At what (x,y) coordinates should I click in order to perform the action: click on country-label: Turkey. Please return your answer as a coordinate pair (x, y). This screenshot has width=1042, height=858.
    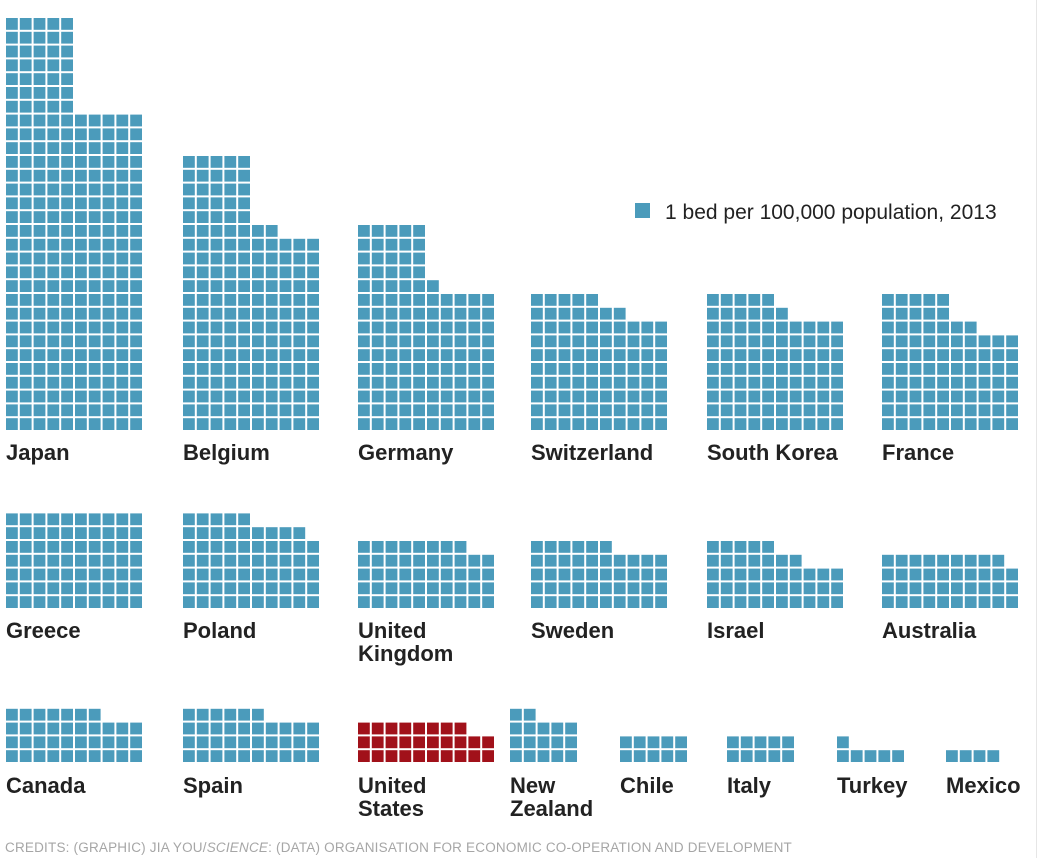
    Looking at the image, I should click on (872, 785).